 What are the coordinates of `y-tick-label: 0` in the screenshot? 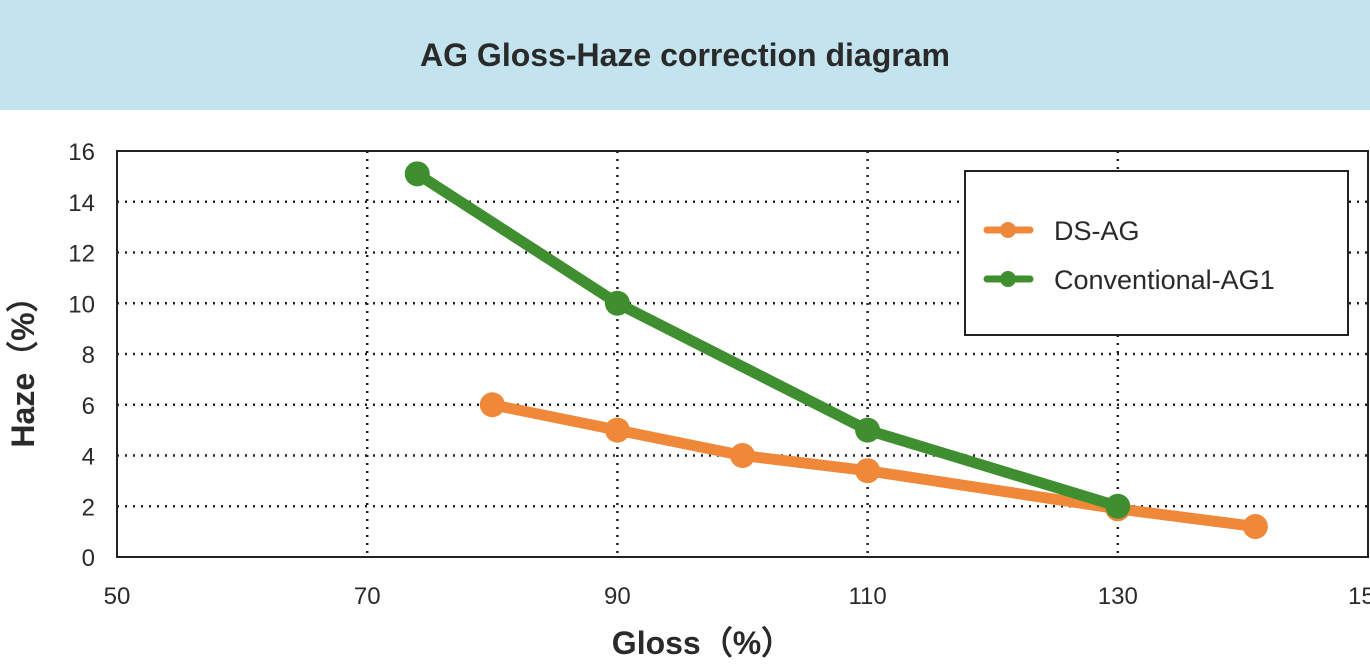 It's located at (88, 558).